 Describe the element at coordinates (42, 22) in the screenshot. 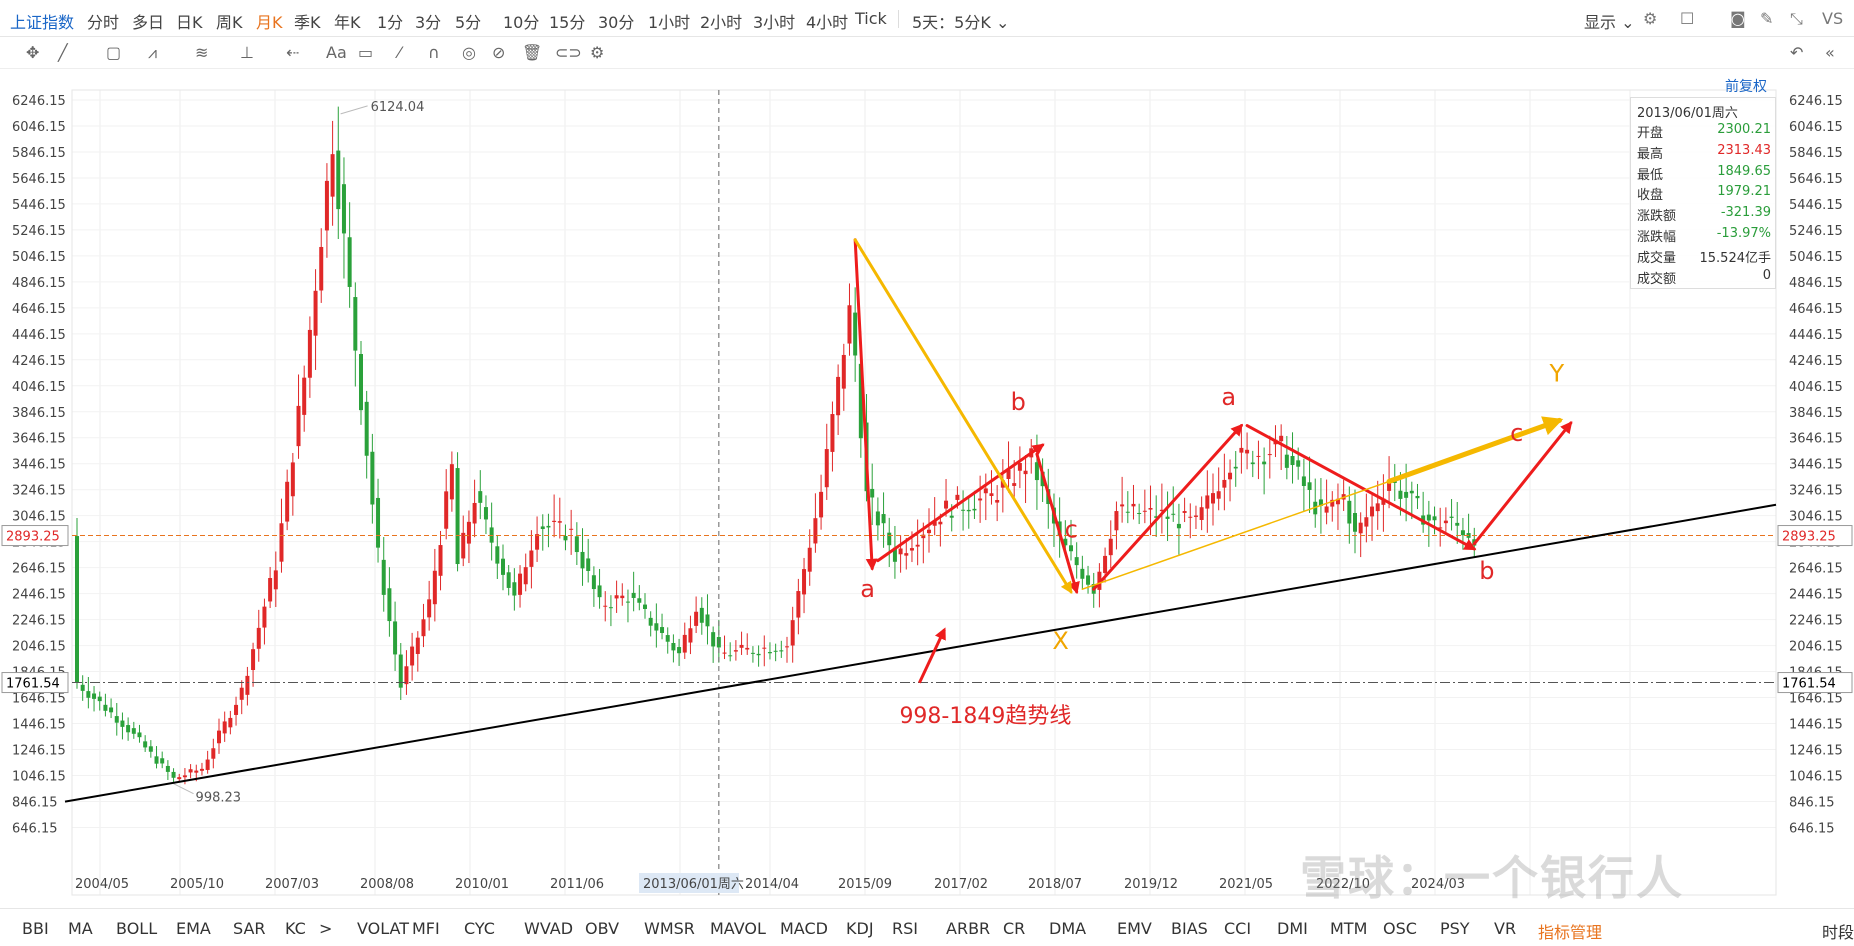

I see `stock-title: 上证指数` at that location.